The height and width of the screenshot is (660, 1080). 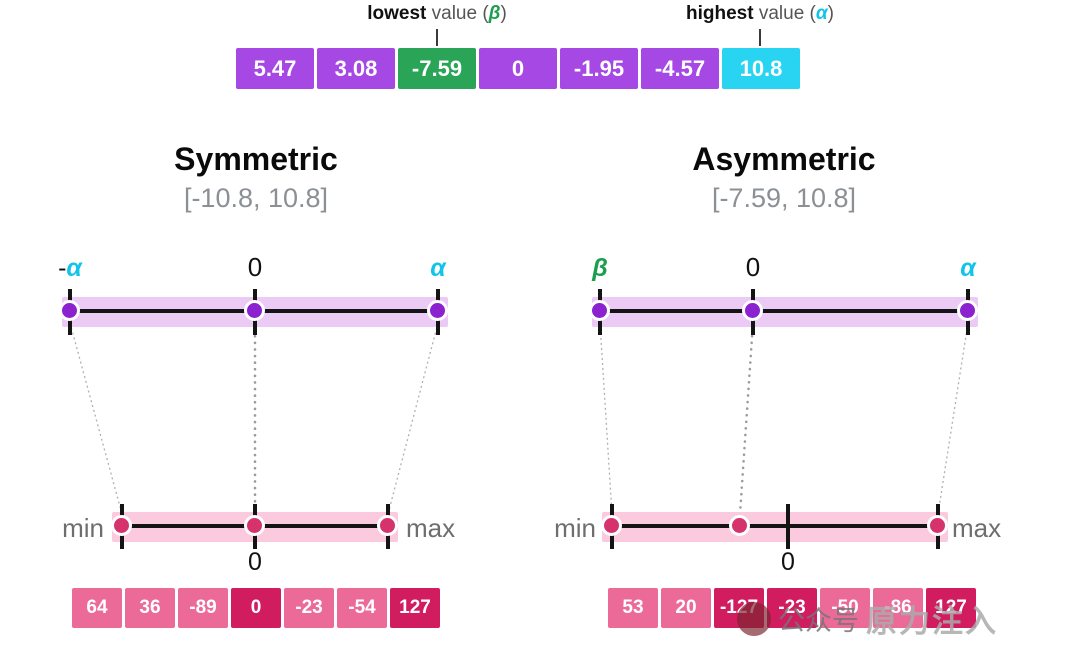 I want to click on float-cell-highest: 10.8, so click(x=761, y=68).